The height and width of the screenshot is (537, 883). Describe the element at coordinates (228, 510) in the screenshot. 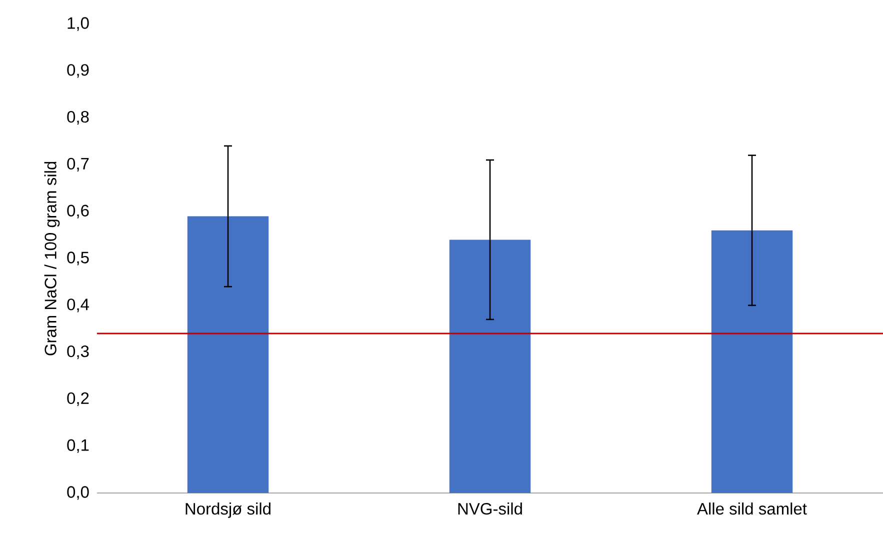

I see `x-tick-label: Nordsjø sild` at that location.